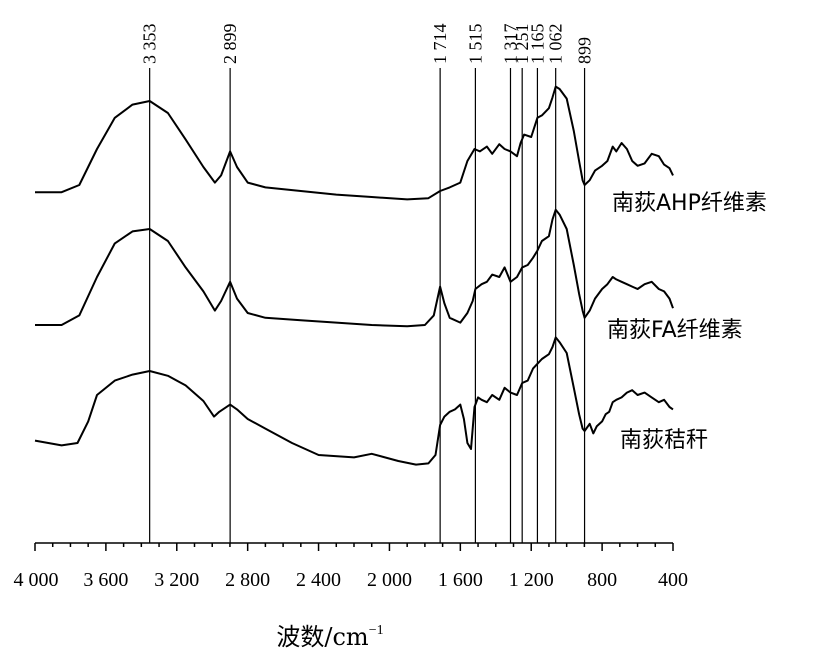 The width and height of the screenshot is (818, 664). I want to click on x-axis-title-unit-exponent: −1, so click(376, 630).